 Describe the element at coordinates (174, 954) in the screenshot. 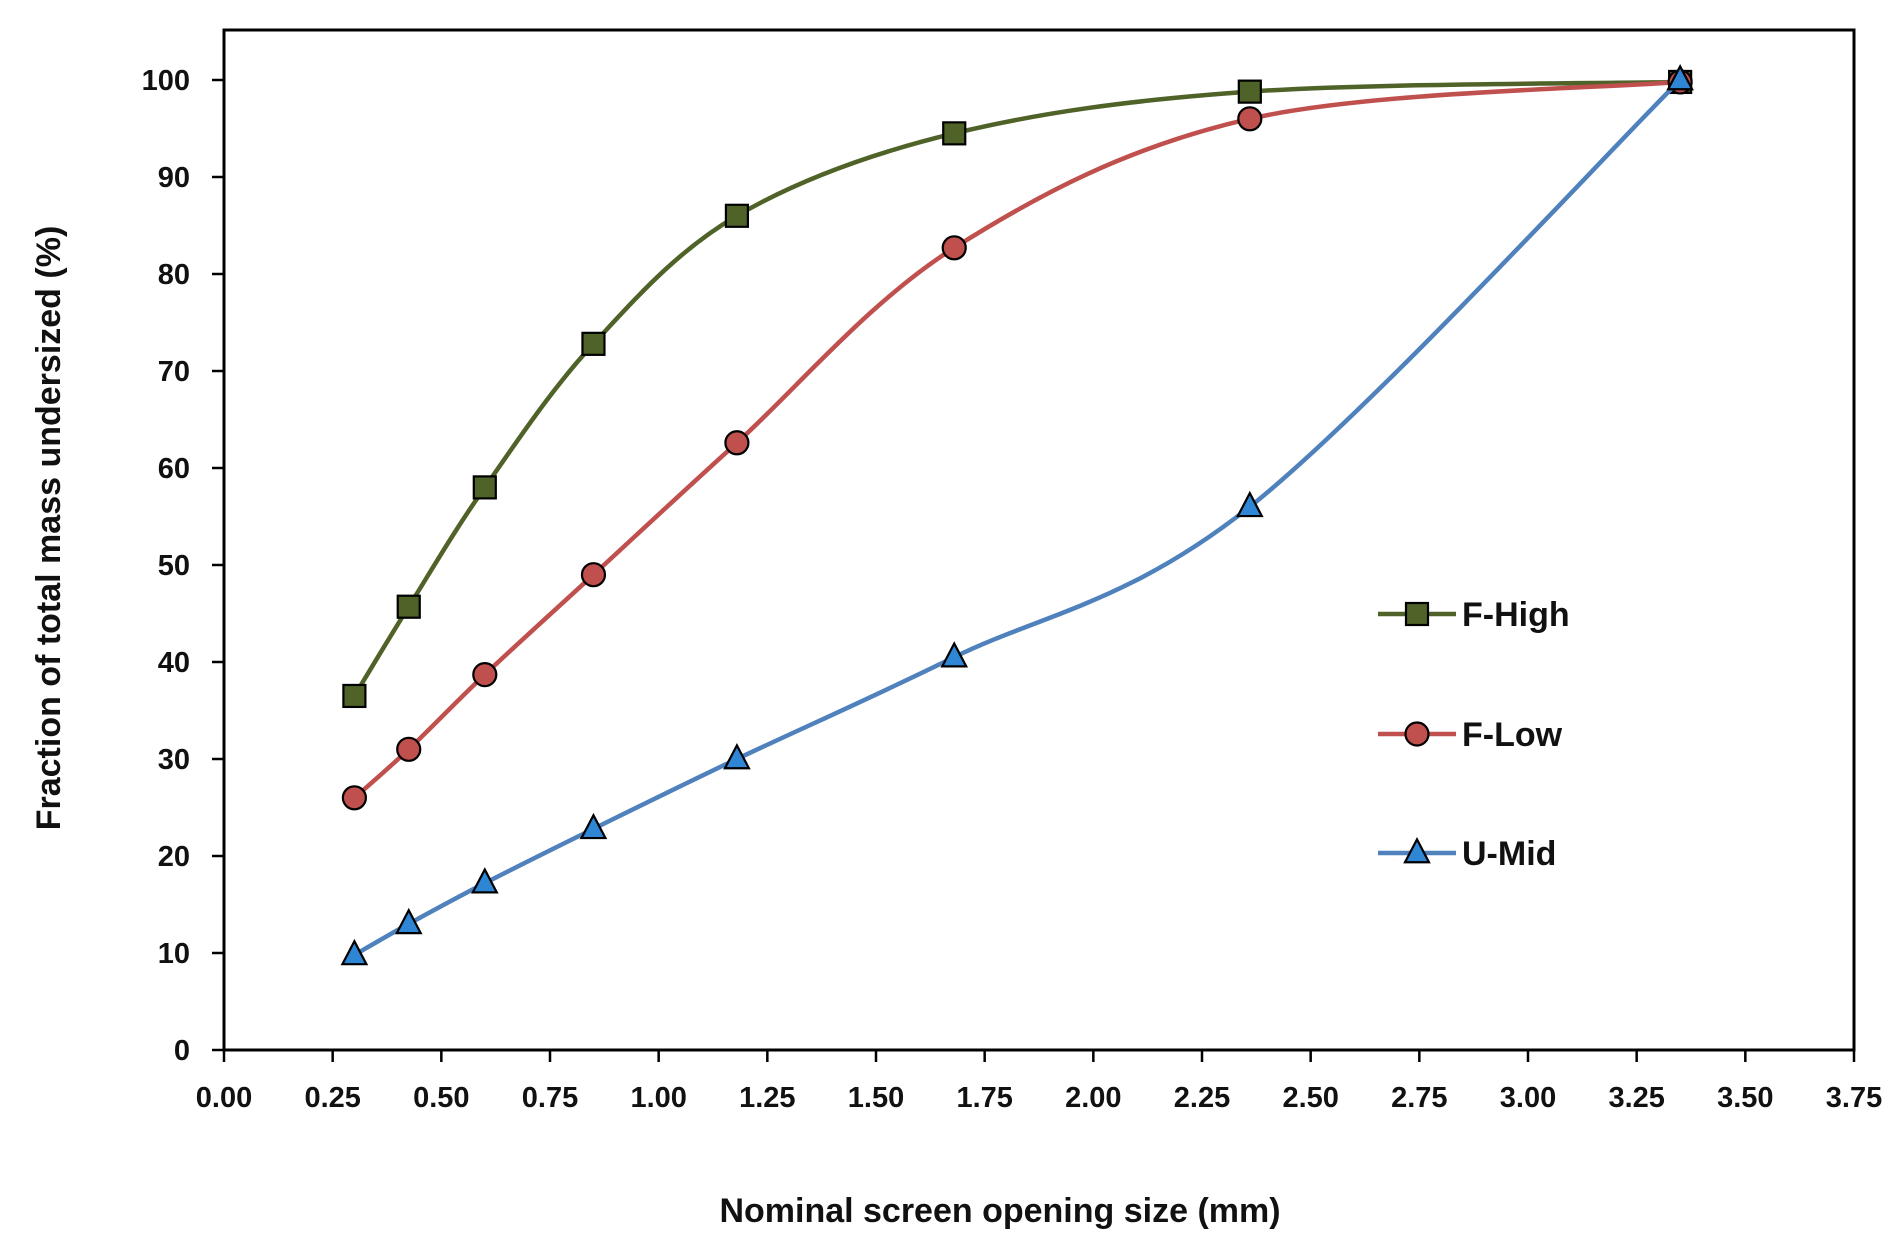

I see `y-tick-label: 10` at that location.